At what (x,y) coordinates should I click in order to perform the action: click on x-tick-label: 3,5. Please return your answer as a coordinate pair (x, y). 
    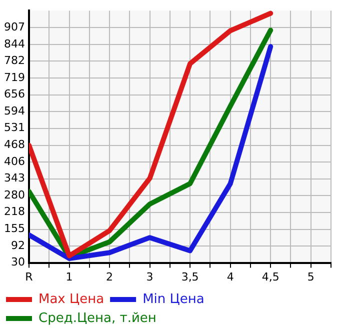
    Looking at the image, I should click on (190, 277).